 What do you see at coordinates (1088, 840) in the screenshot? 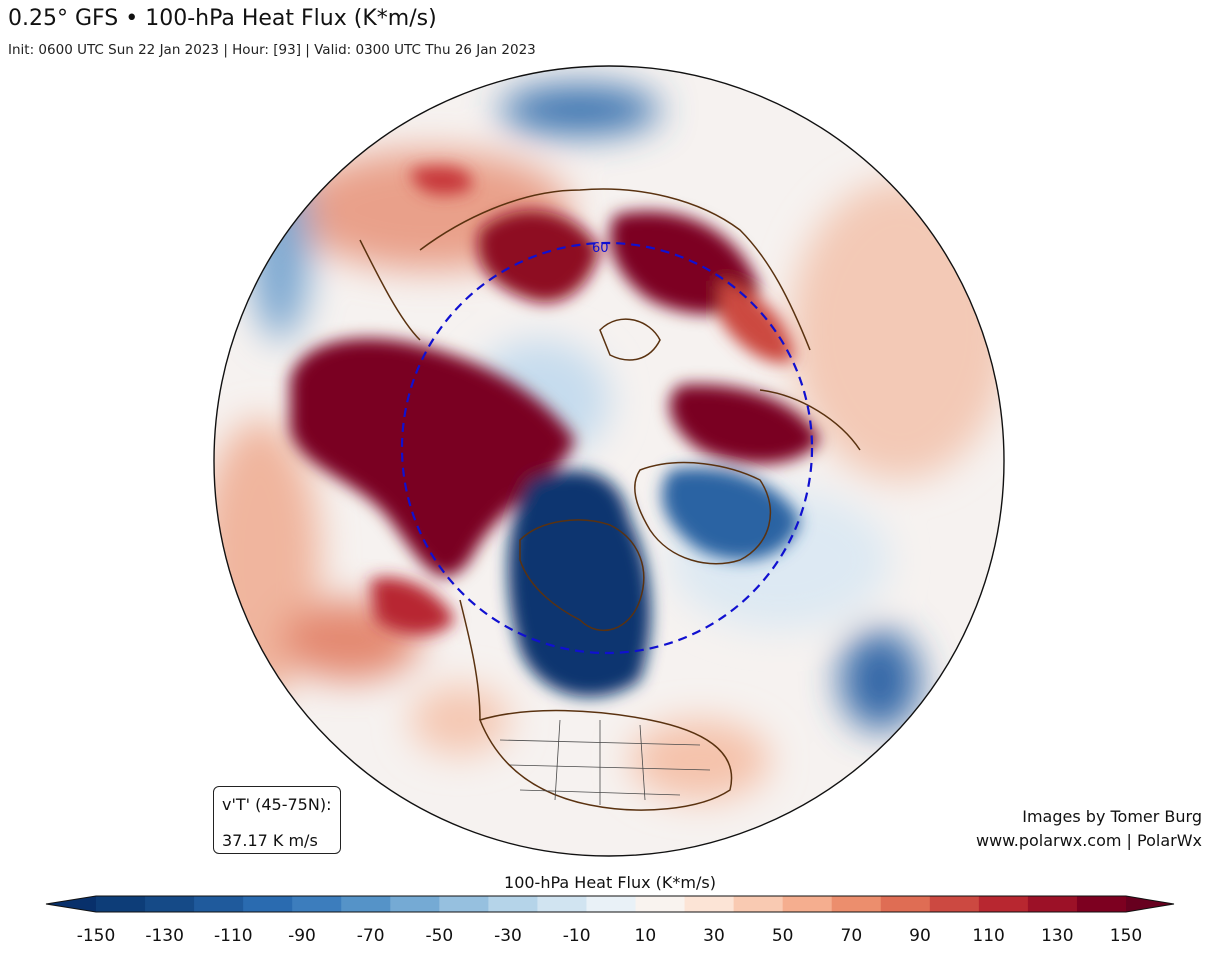
I see `credit-website: www.polarwx.com | PolarWx` at bounding box center [1088, 840].